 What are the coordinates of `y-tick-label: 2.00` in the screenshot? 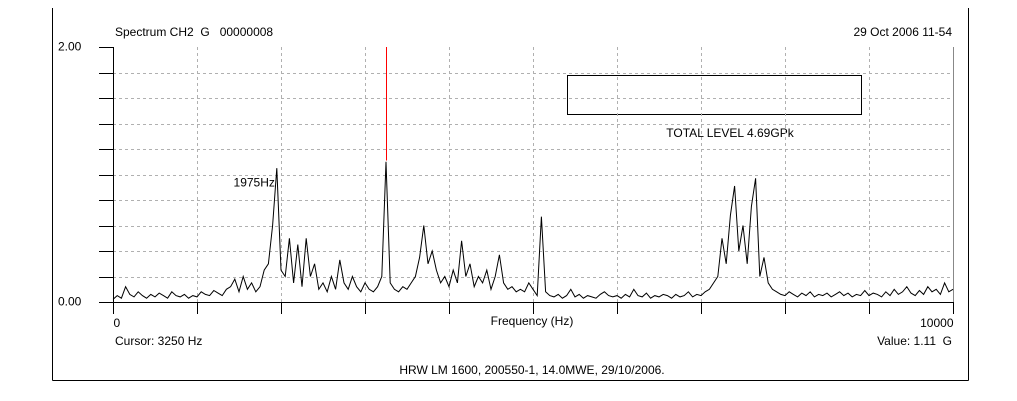 It's located at (70, 47).